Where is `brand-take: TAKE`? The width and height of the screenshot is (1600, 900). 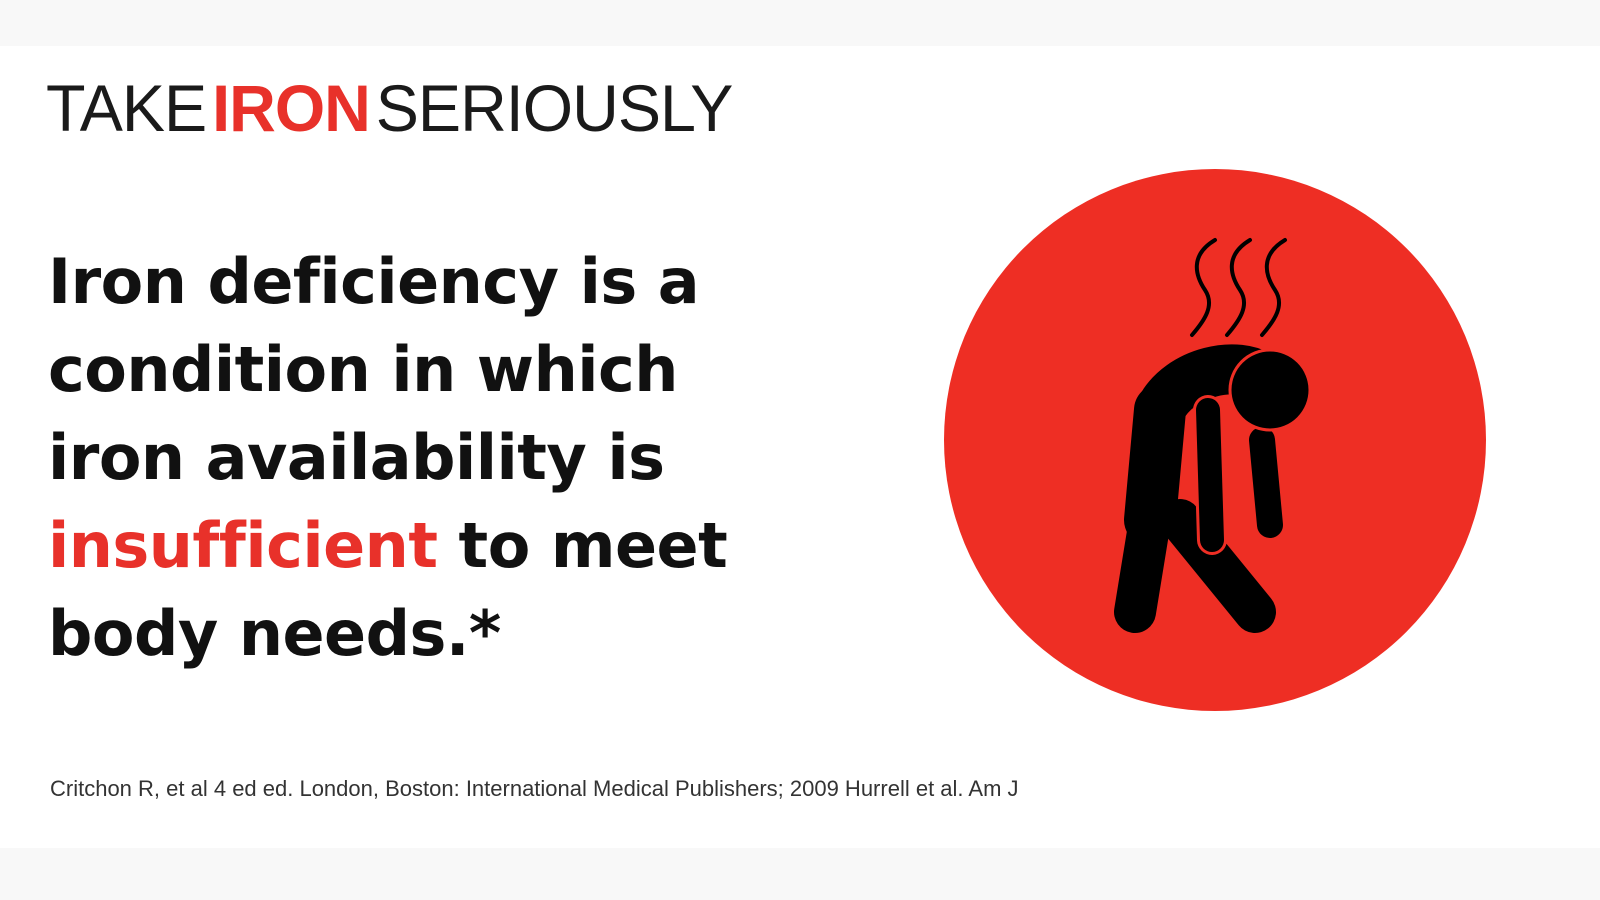
brand-take: TAKE is located at coordinates (126, 108).